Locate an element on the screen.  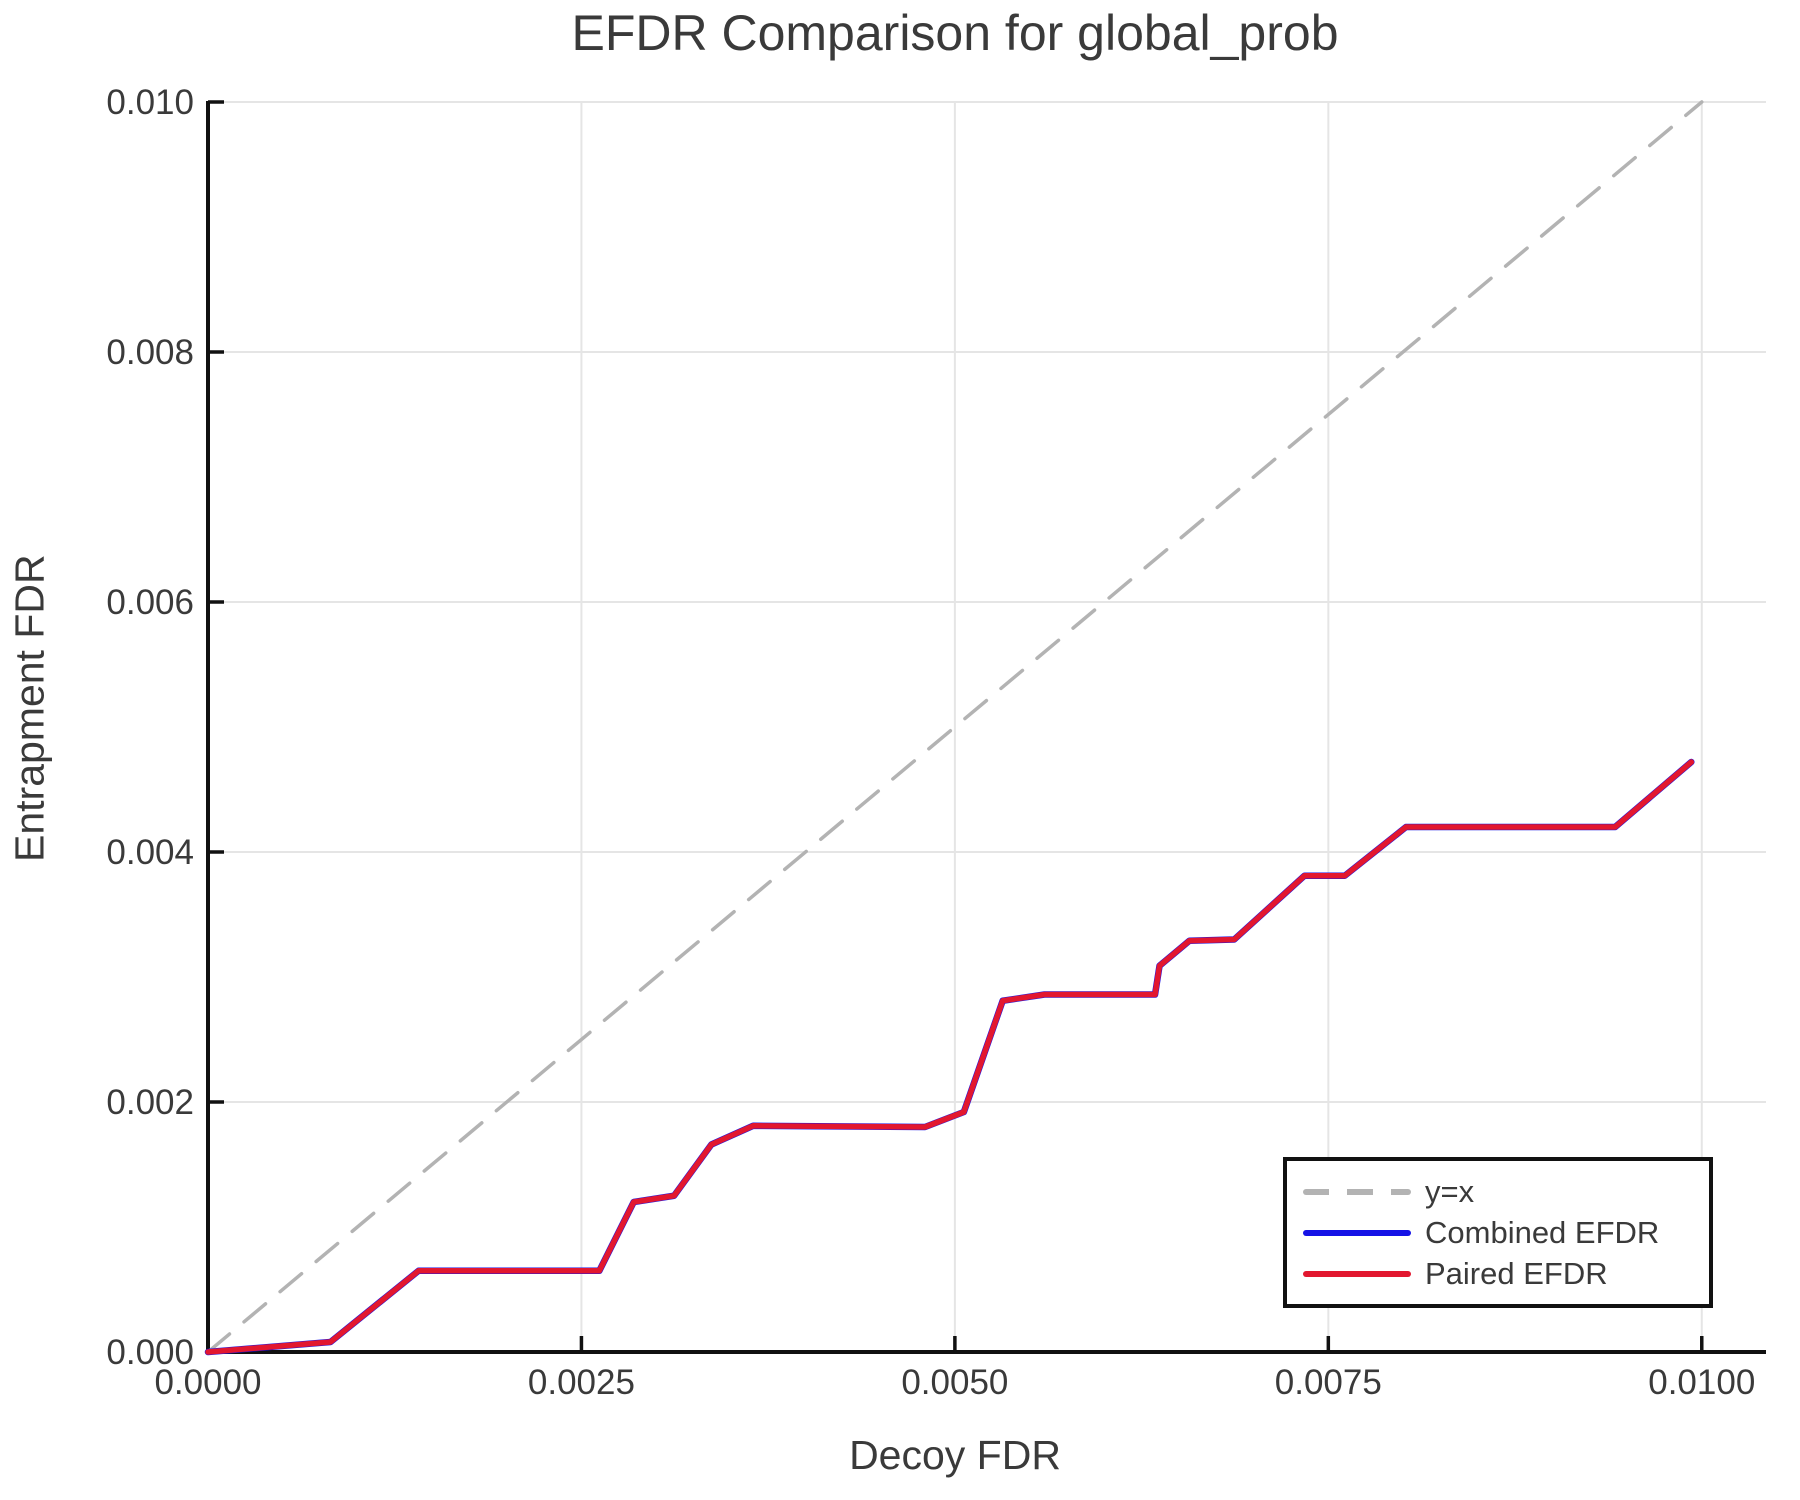
y-tick-label: 0.010 is located at coordinates (150, 102).